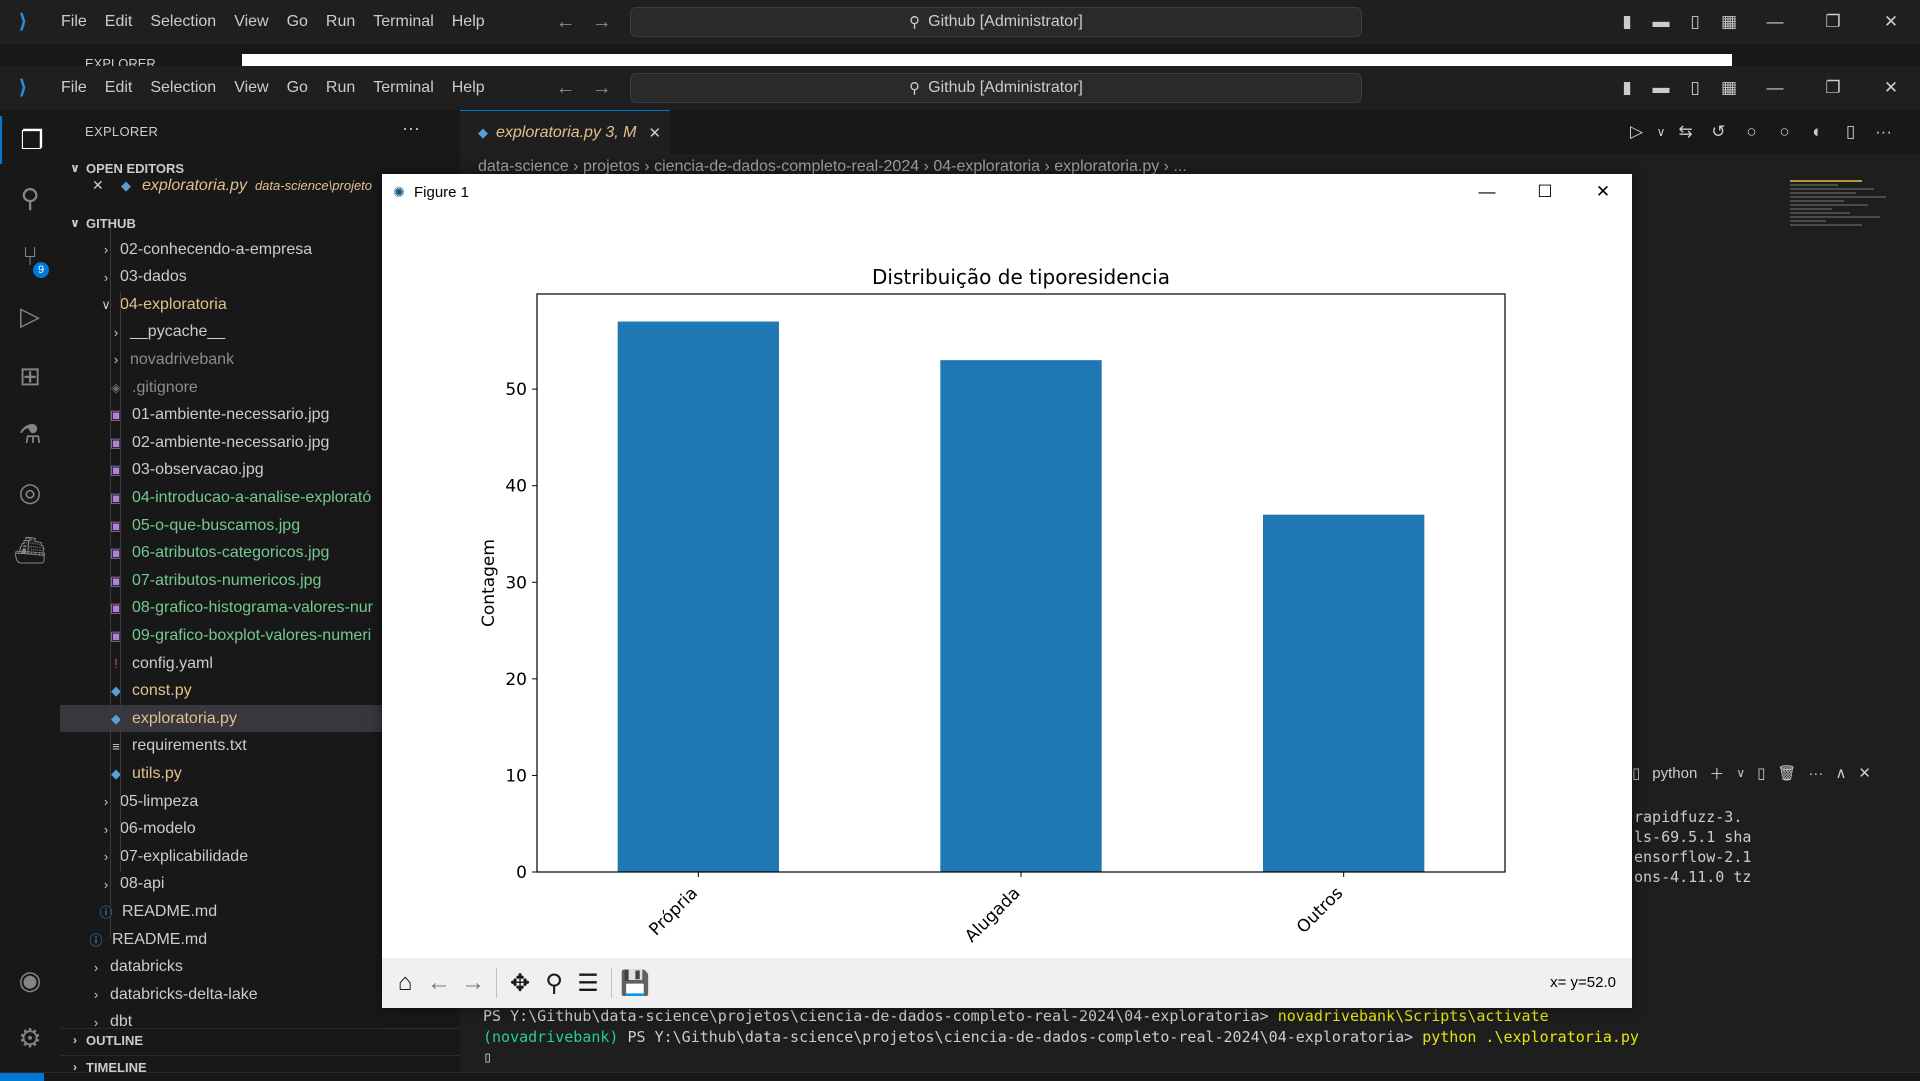 The height and width of the screenshot is (1081, 1920). What do you see at coordinates (30, 197) in the screenshot?
I see `search-icon: ⚲` at bounding box center [30, 197].